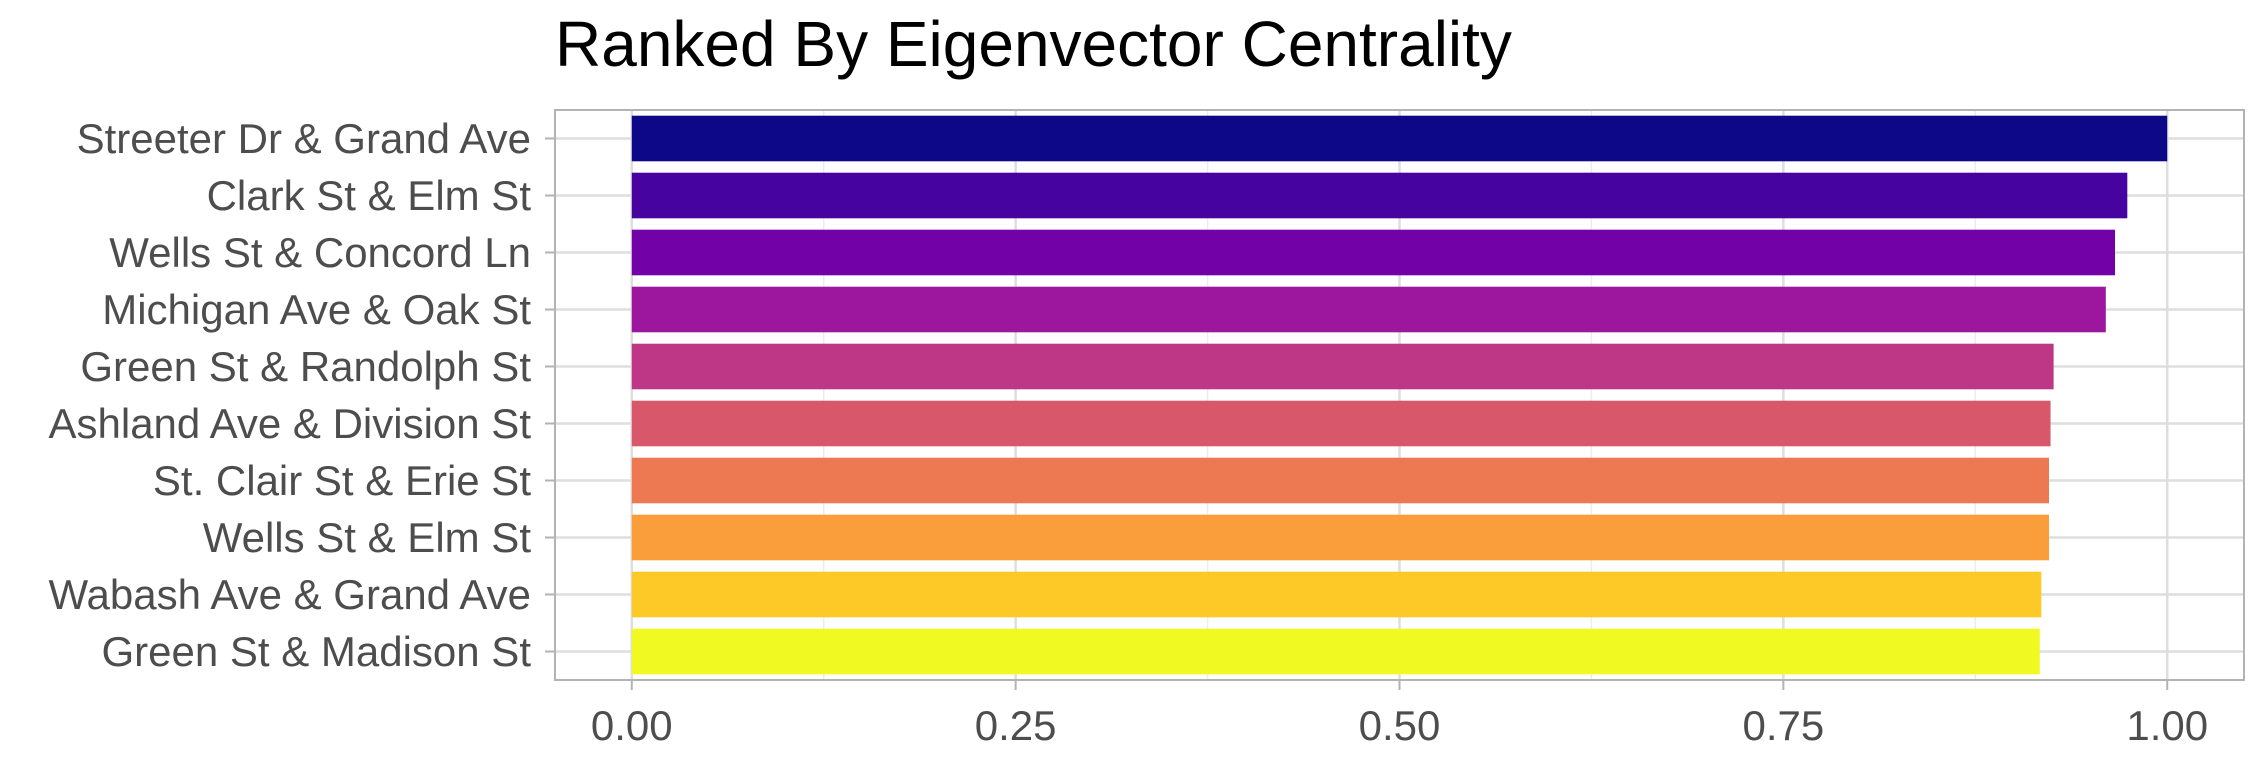 Image resolution: width=2256 pixels, height=770 pixels. Describe the element at coordinates (369, 195) in the screenshot. I see `y-tick-label: Clark St & Elm St` at that location.